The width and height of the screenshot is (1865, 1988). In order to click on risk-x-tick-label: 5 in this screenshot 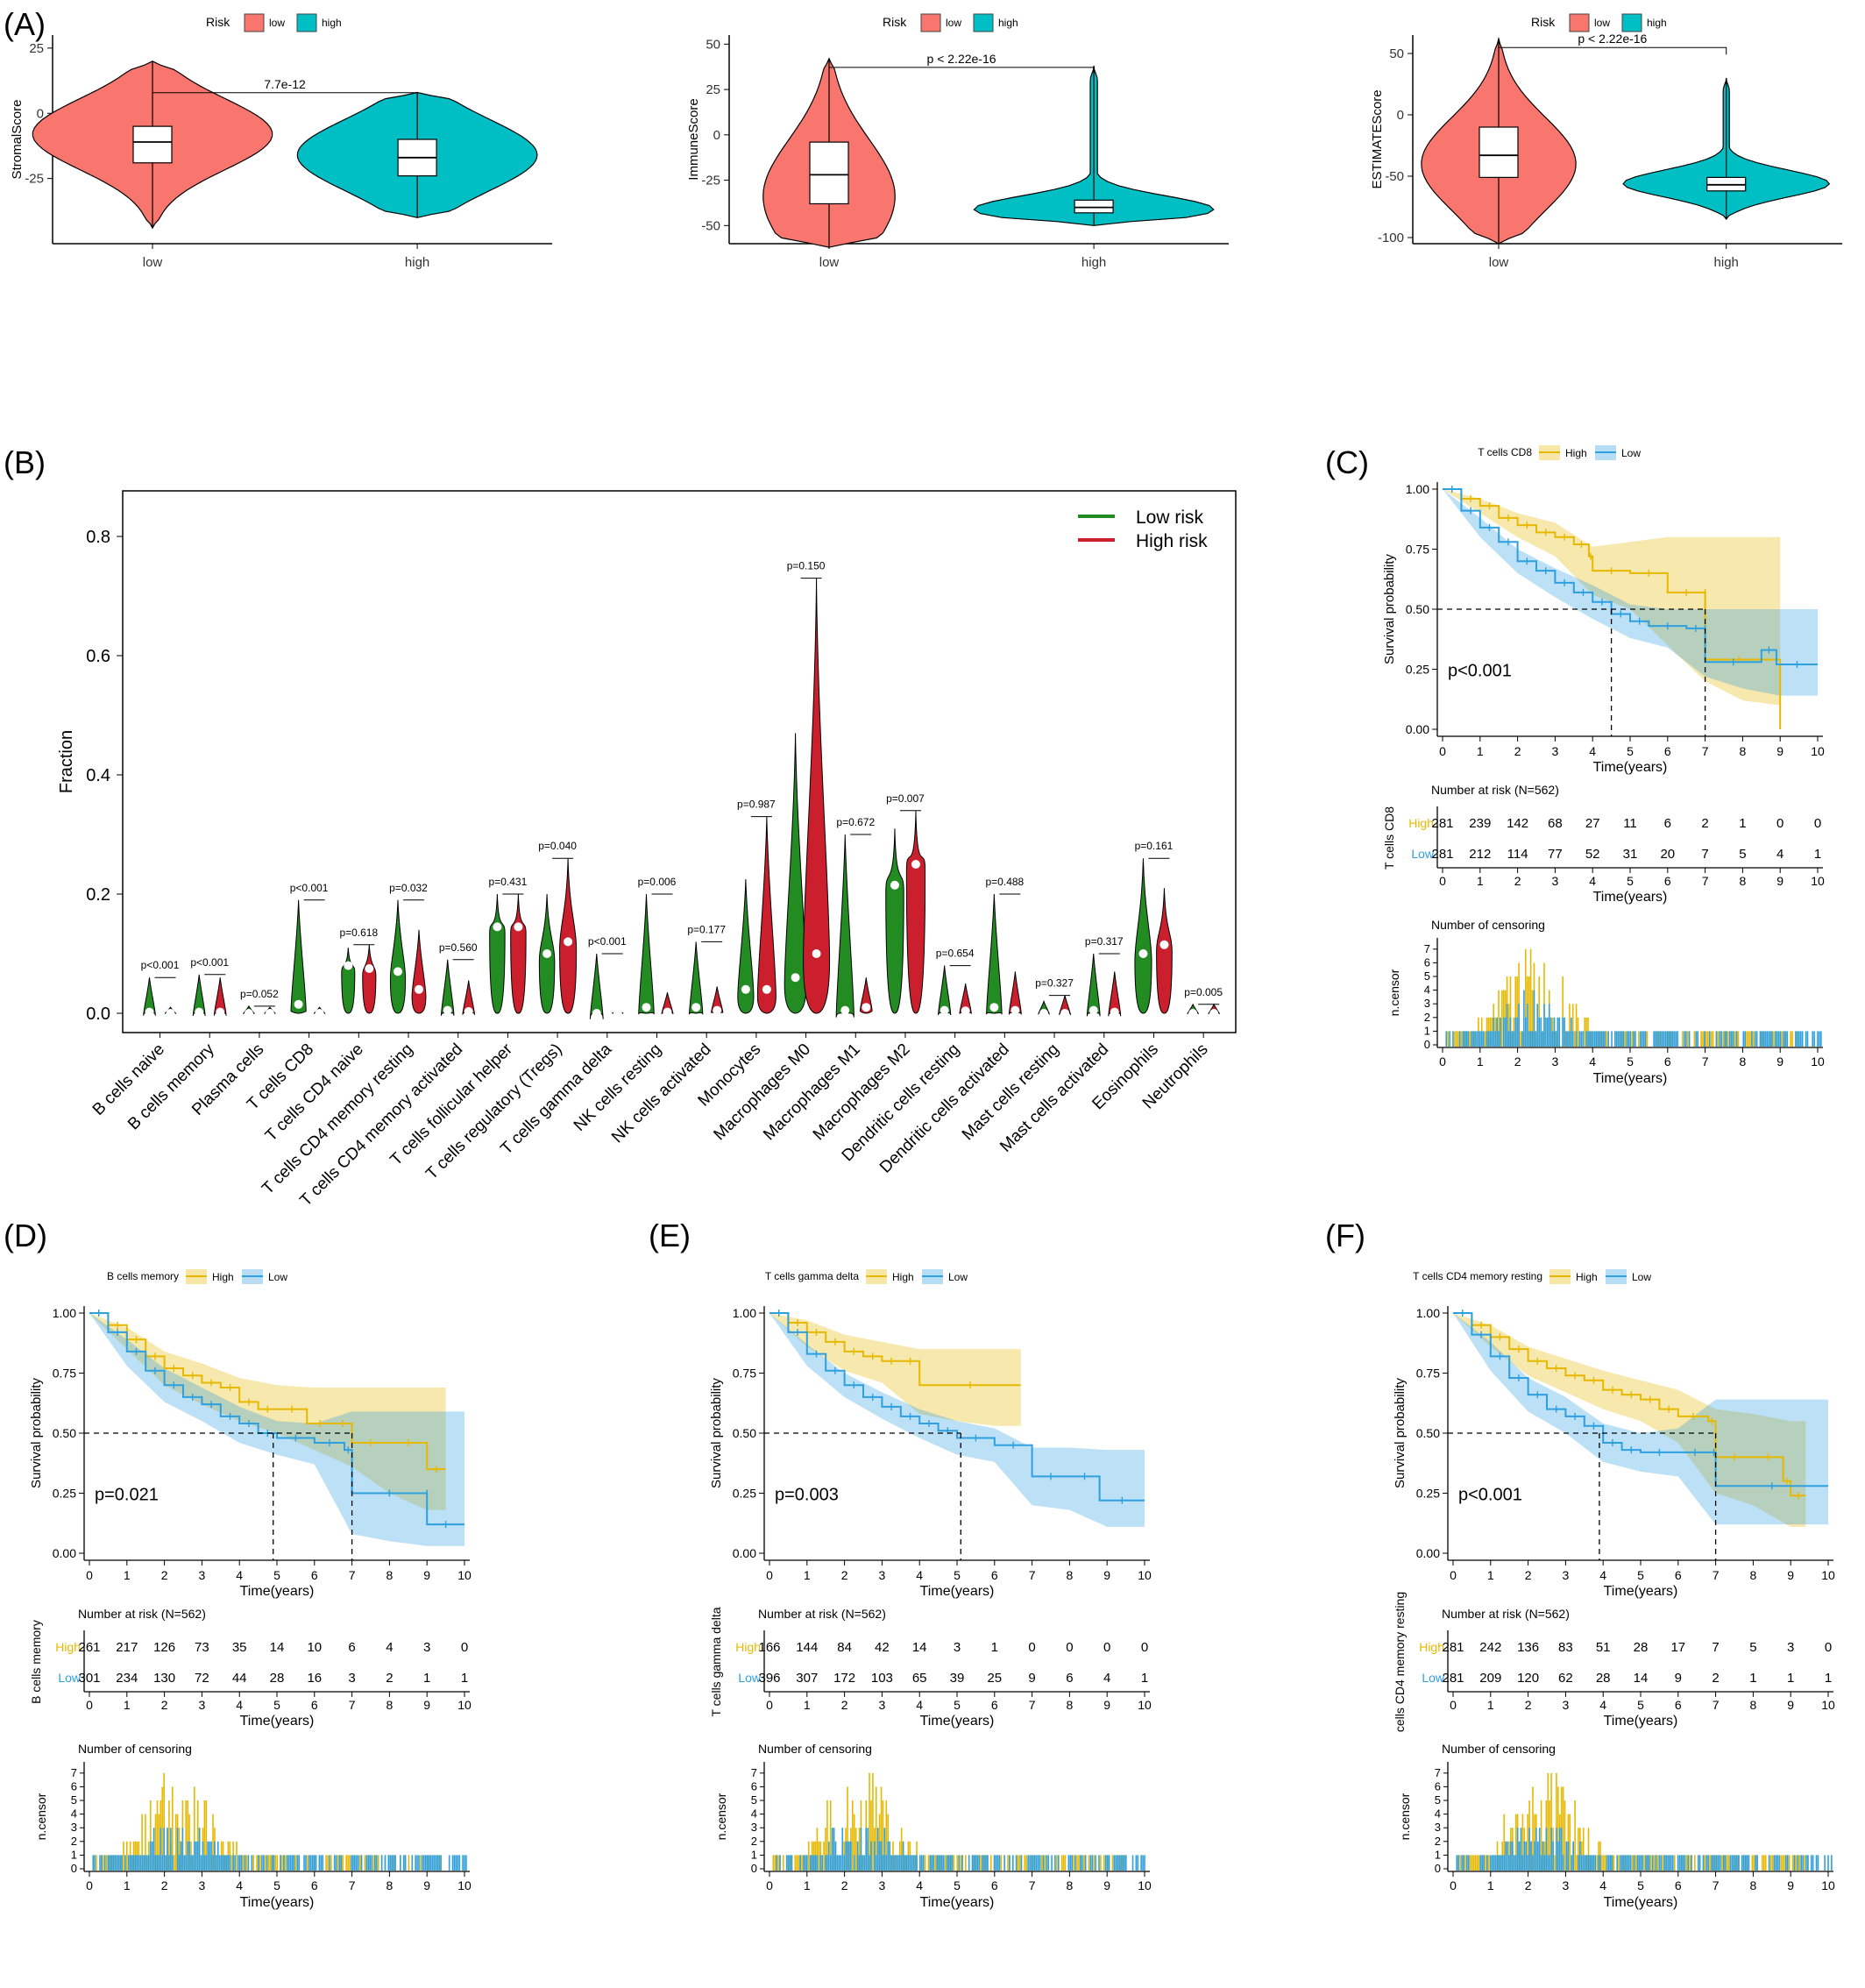, I will do `click(1630, 881)`.